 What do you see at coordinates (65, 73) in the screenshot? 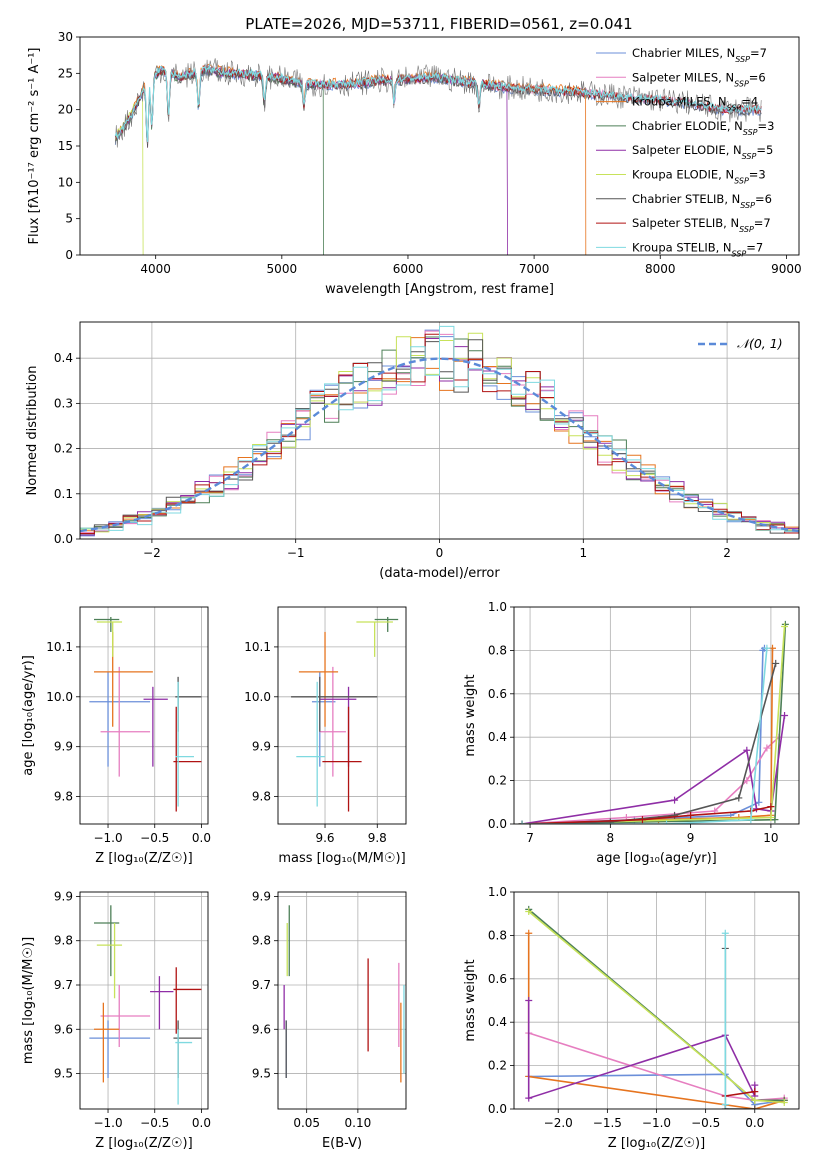
I see `y-tick-label: 25` at bounding box center [65, 73].